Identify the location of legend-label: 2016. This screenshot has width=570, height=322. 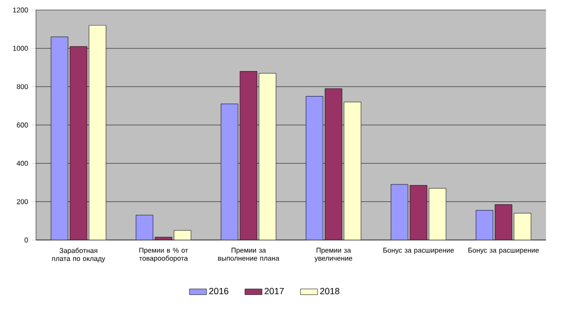
(218, 291).